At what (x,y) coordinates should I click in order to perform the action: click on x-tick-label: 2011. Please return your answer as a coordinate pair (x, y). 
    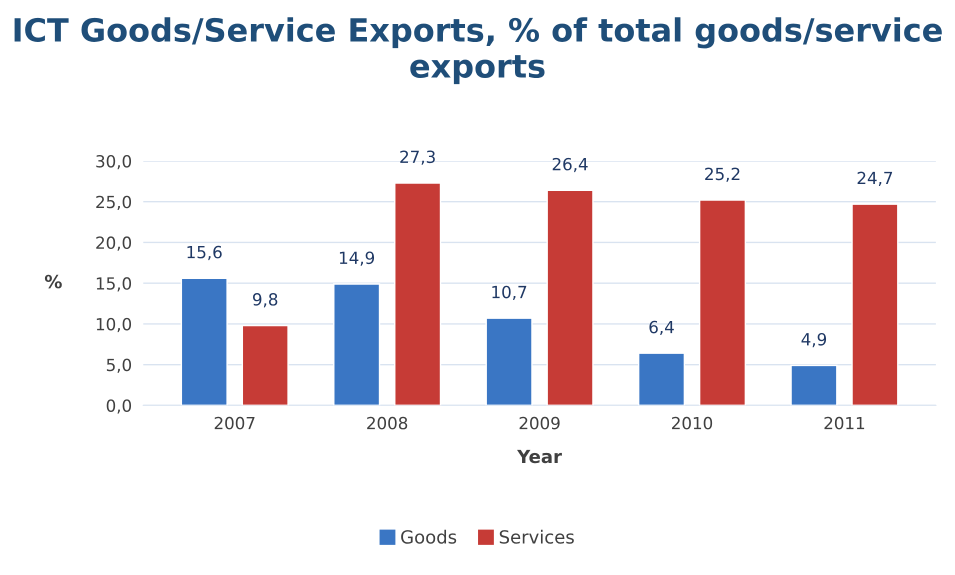
    Looking at the image, I should click on (844, 423).